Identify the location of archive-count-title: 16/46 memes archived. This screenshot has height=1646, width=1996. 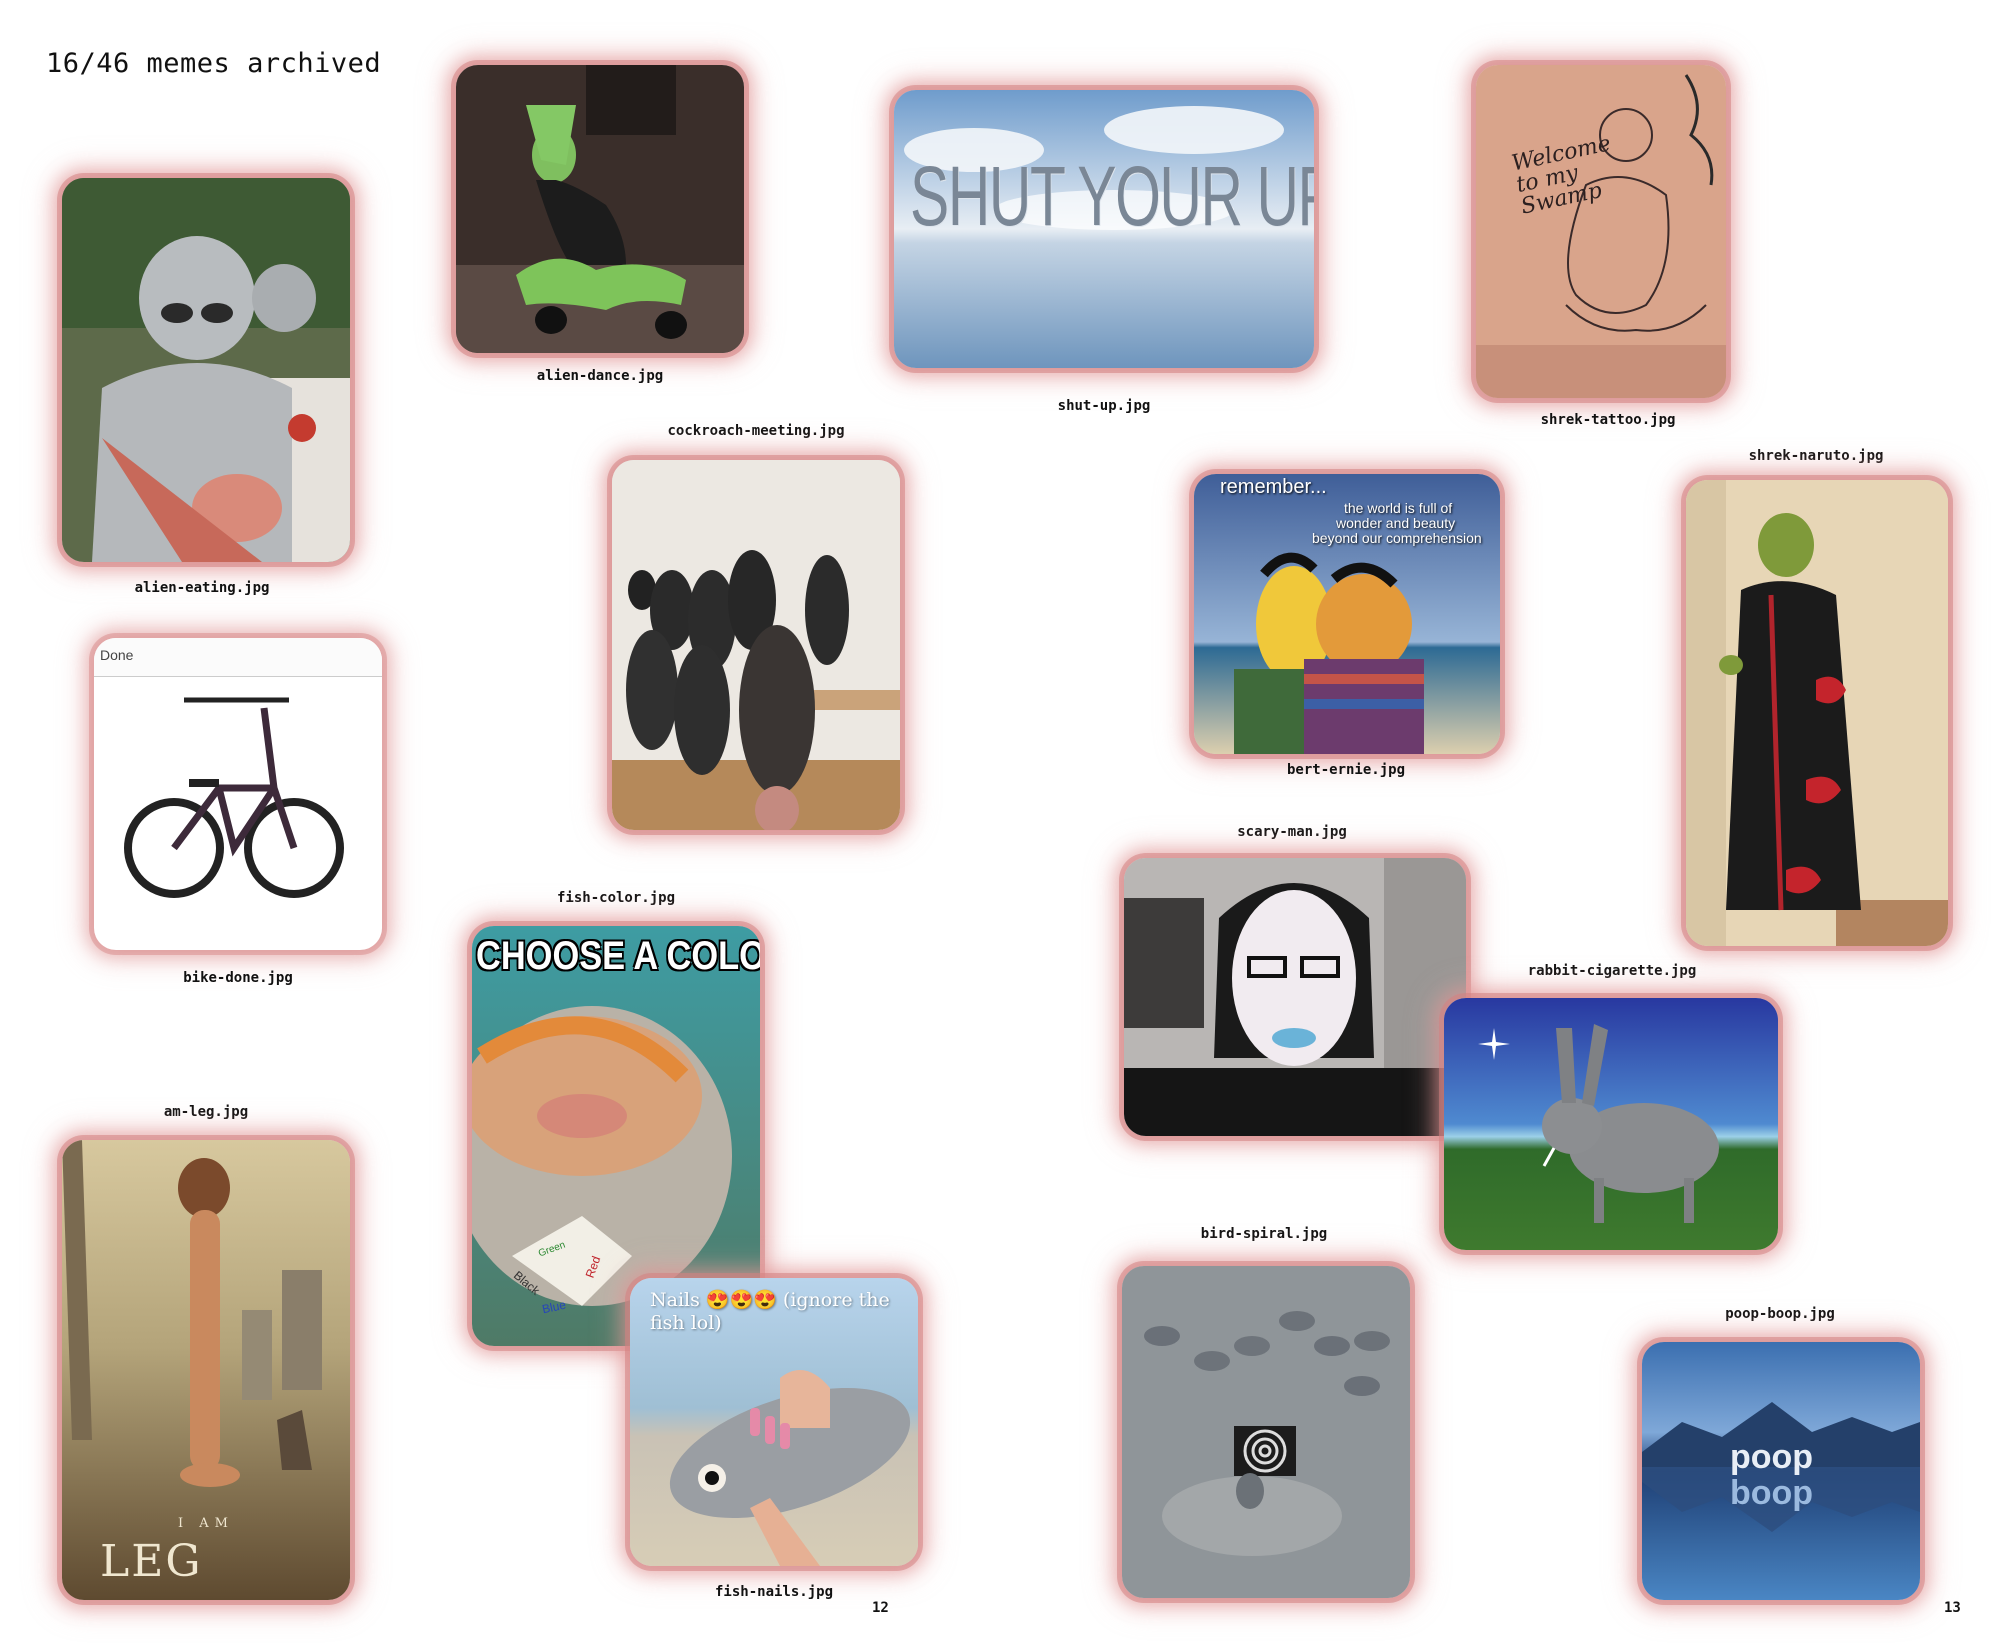
(214, 63).